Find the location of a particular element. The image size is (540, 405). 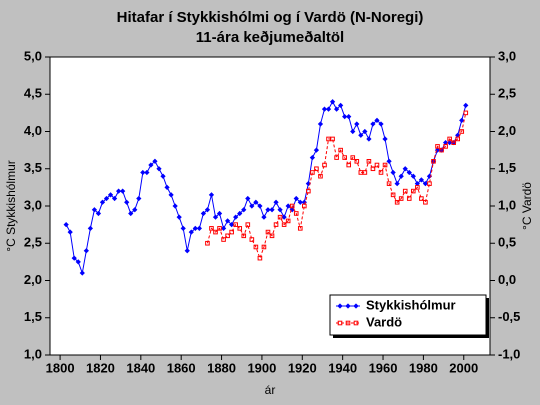

y-tick-label: 4,0 is located at coordinates (33, 130).